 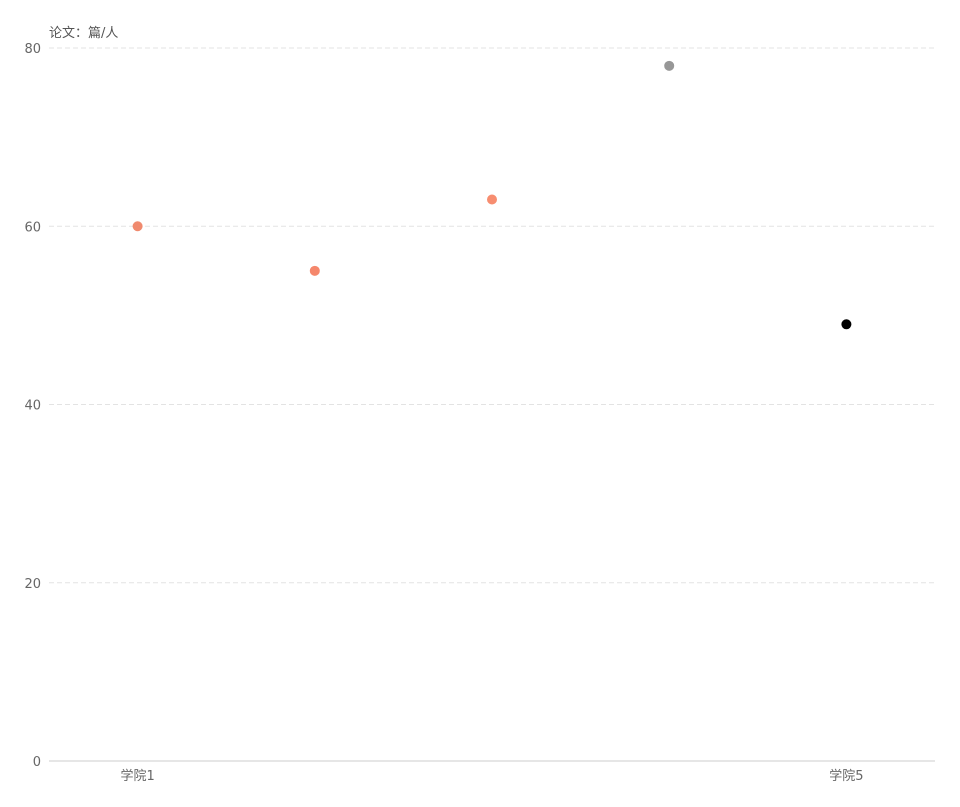 I want to click on y-tick-label: 0, so click(x=37, y=762).